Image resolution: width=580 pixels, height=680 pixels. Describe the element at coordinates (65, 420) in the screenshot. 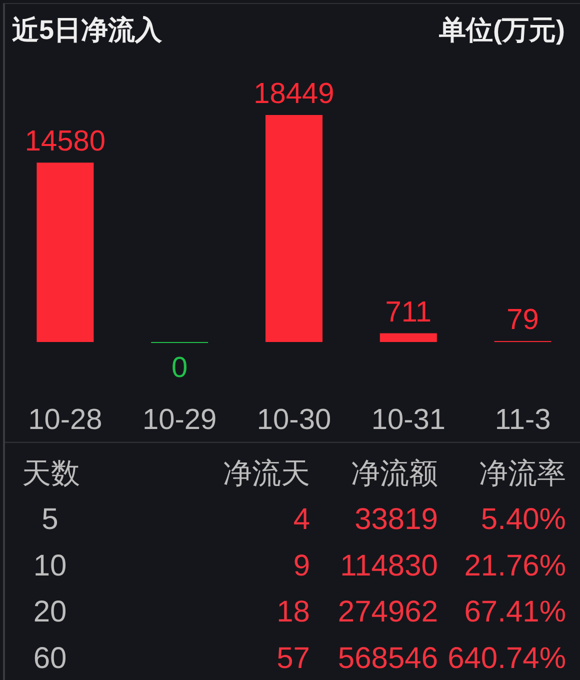

I see `x-tick-label: 10-28` at that location.